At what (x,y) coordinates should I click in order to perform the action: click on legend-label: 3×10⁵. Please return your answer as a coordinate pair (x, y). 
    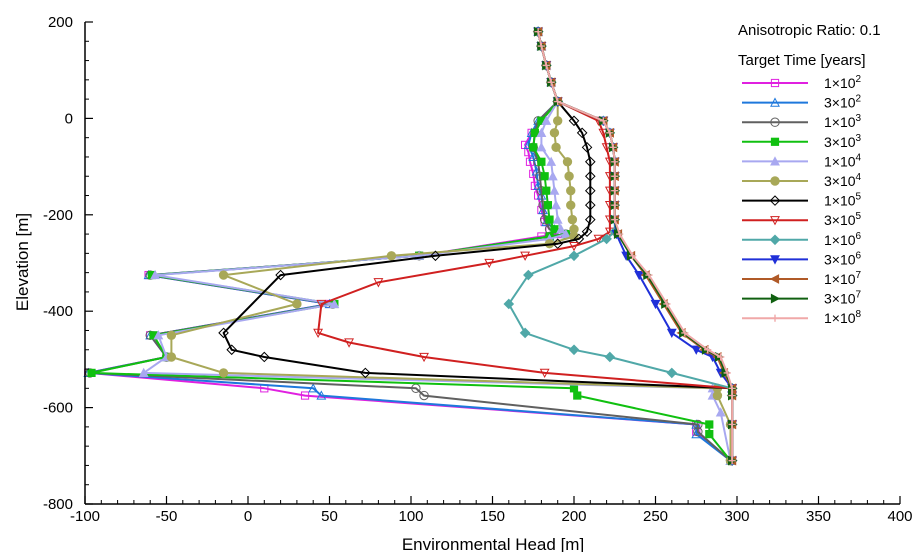
    Looking at the image, I should click on (843, 219).